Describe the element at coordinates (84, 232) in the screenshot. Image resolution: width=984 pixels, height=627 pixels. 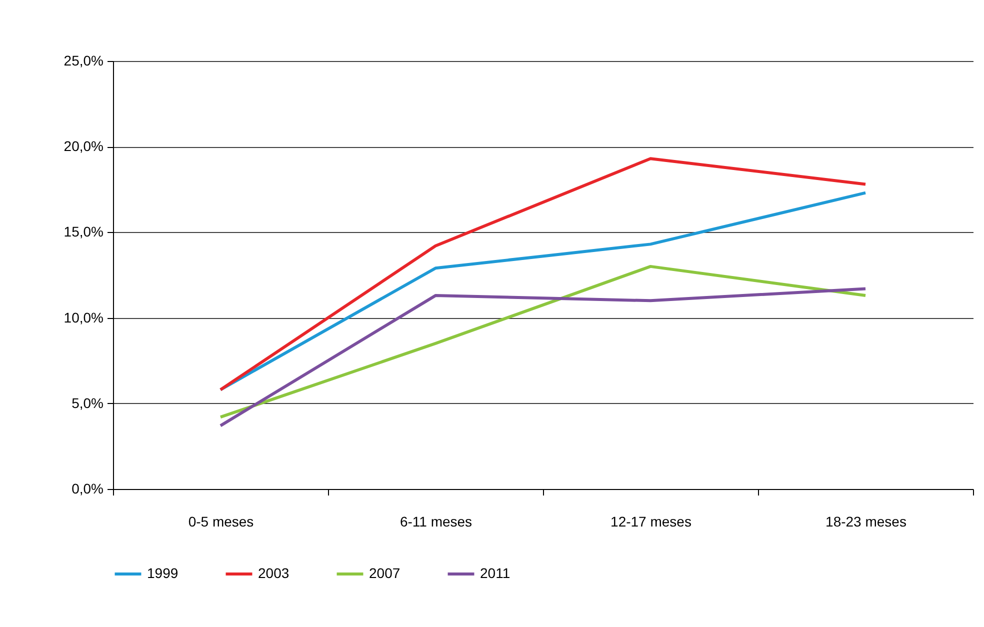
I see `y-tick-label: 15,0%` at that location.